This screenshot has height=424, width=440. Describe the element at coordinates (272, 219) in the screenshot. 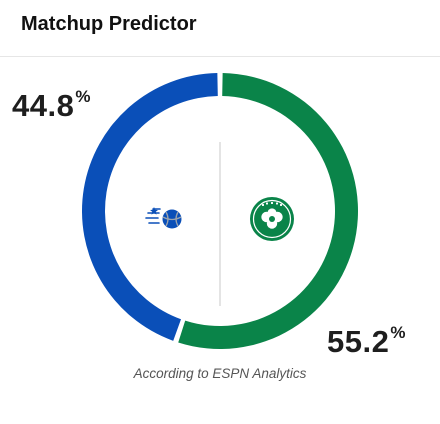

I see `boston-celtics-logo-icon` at that location.